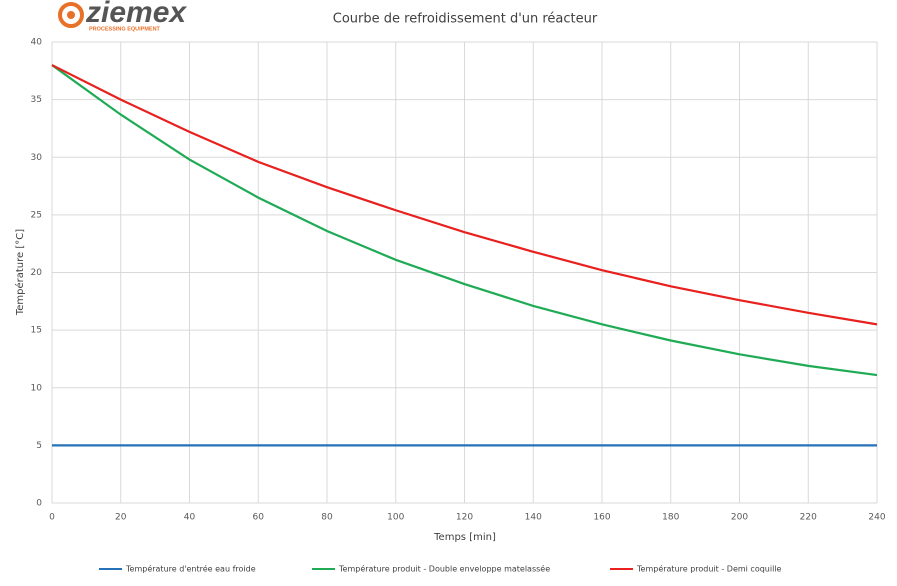 The width and height of the screenshot is (897, 586). What do you see at coordinates (259, 518) in the screenshot?
I see `x-tick-label: 60` at bounding box center [259, 518].